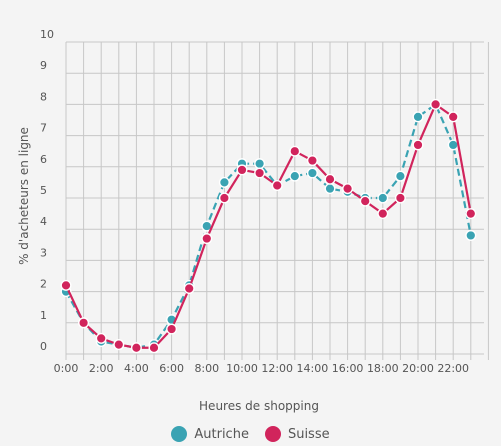 The width and height of the screenshot is (501, 446). Describe the element at coordinates (43, 284) in the screenshot. I see `y-tick-label: 2` at that location.